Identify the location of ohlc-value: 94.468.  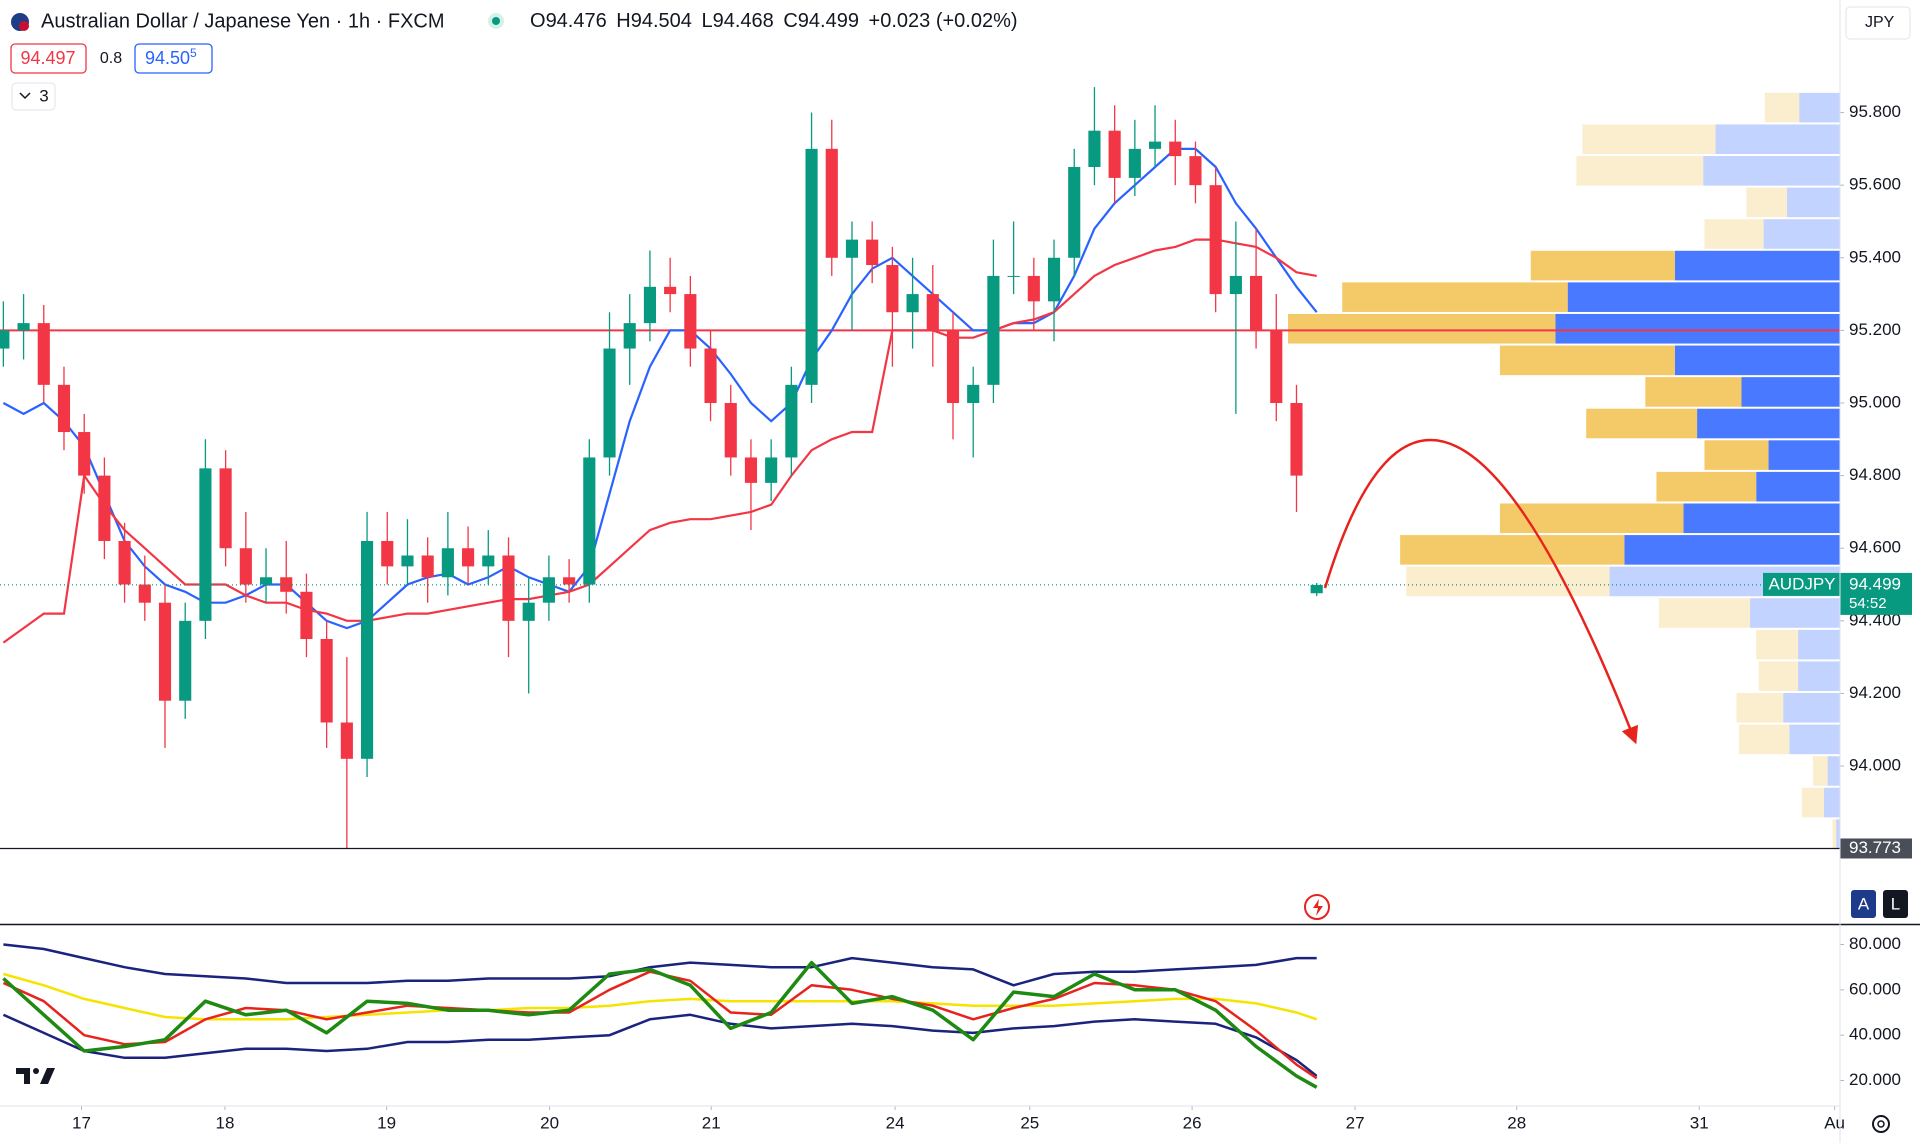
(743, 21).